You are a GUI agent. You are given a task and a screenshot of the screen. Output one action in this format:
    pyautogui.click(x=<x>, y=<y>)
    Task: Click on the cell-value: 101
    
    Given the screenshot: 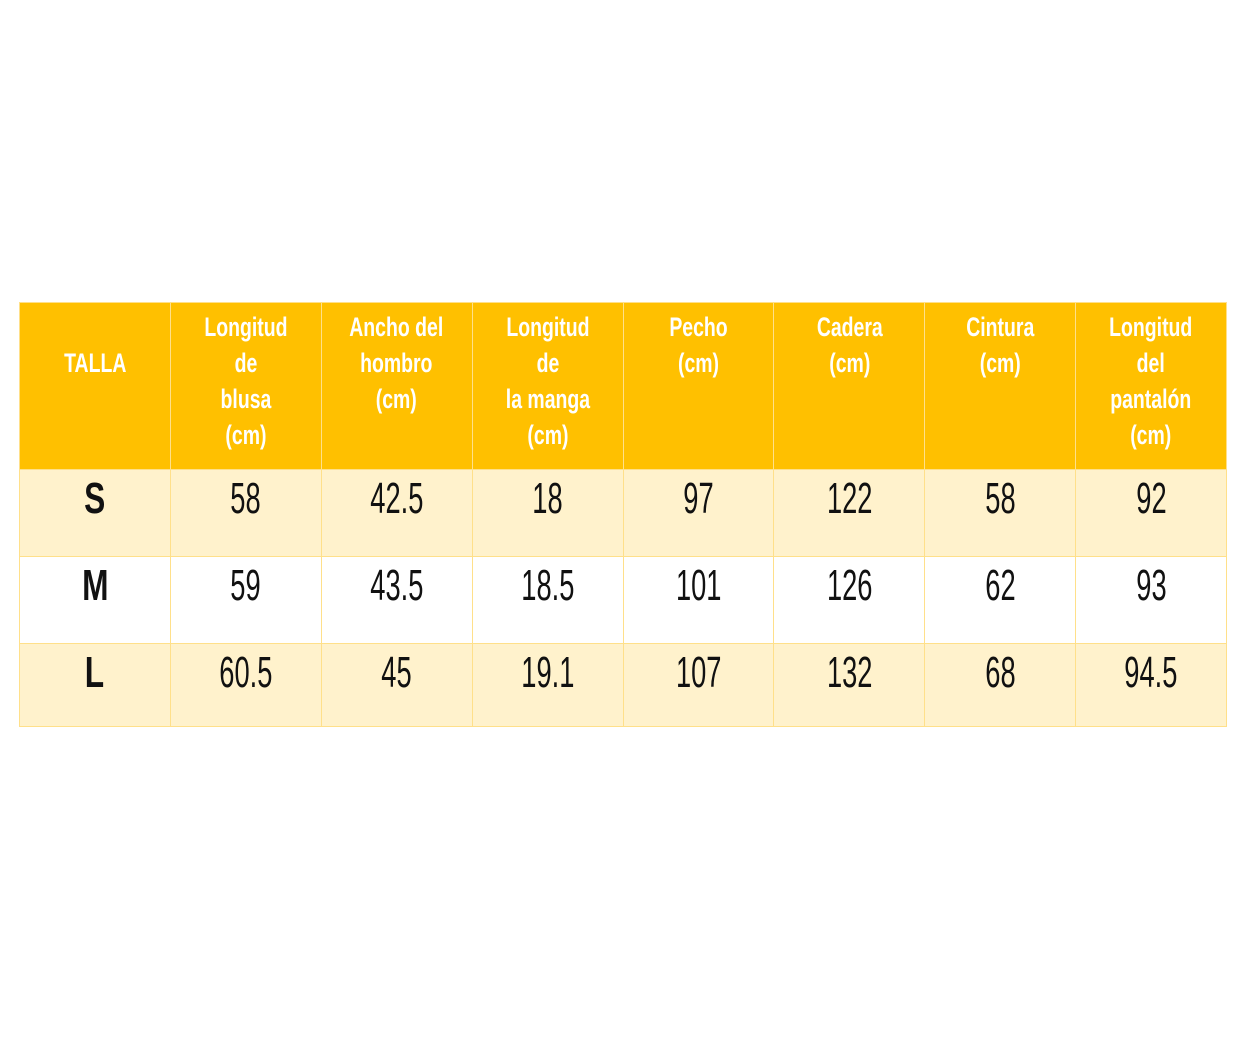 What is the action you would take?
    pyautogui.click(x=698, y=585)
    